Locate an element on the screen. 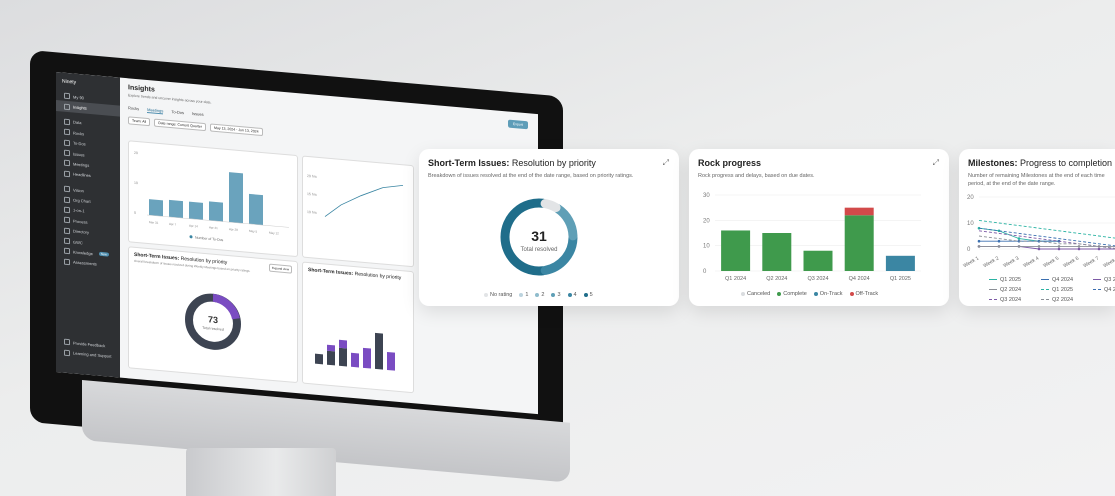  mini-card-line: 20 hrs 15 hrs 10 hrs is located at coordinates (358, 211).